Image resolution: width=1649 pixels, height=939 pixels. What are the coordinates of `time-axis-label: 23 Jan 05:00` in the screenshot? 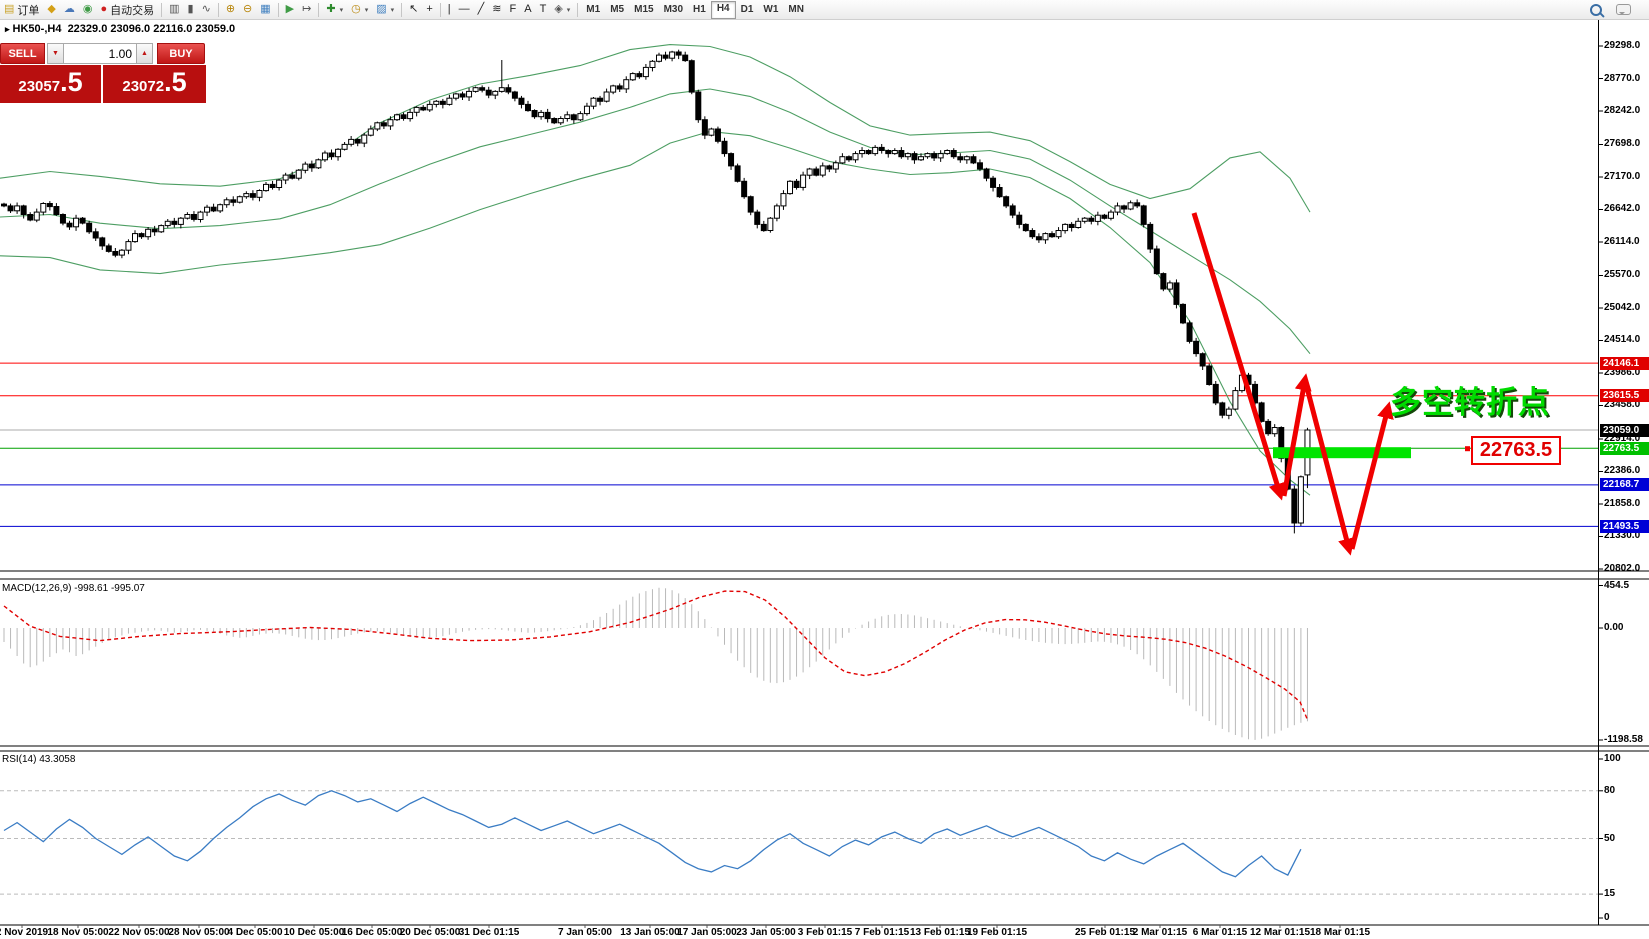 It's located at (766, 932).